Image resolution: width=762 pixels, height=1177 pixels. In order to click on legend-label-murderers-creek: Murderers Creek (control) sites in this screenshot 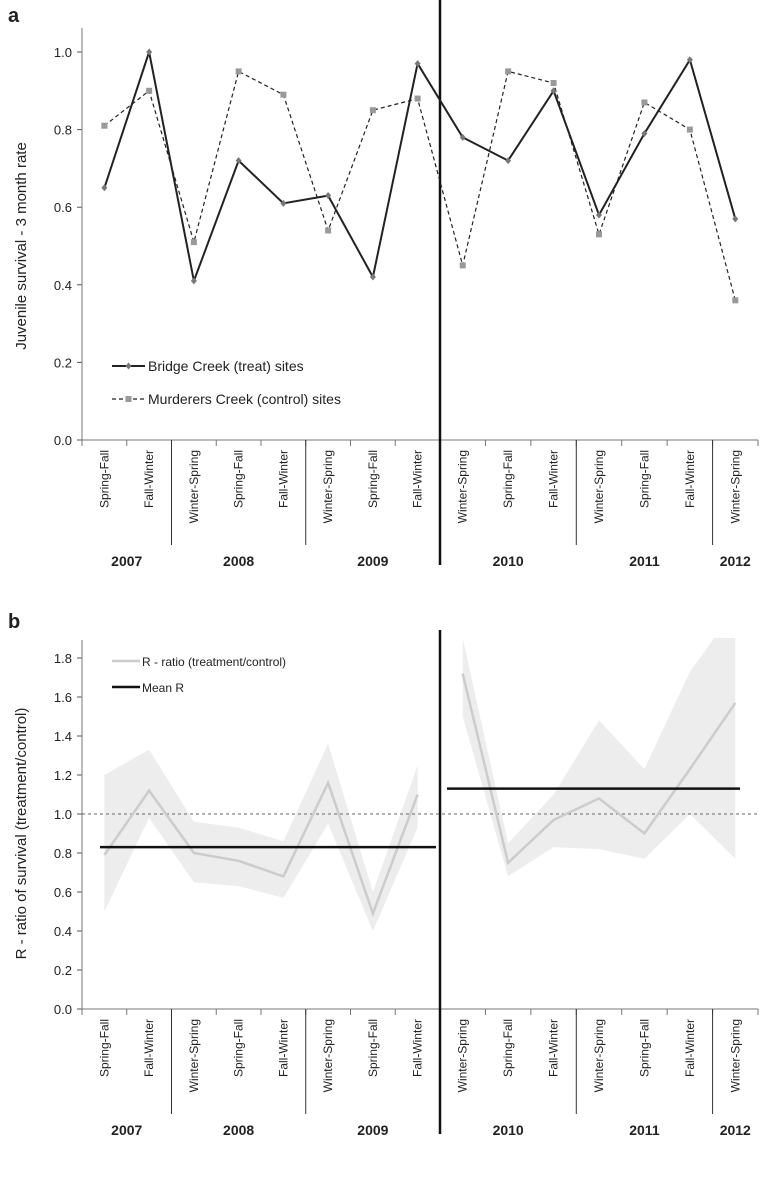, I will do `click(244, 399)`.